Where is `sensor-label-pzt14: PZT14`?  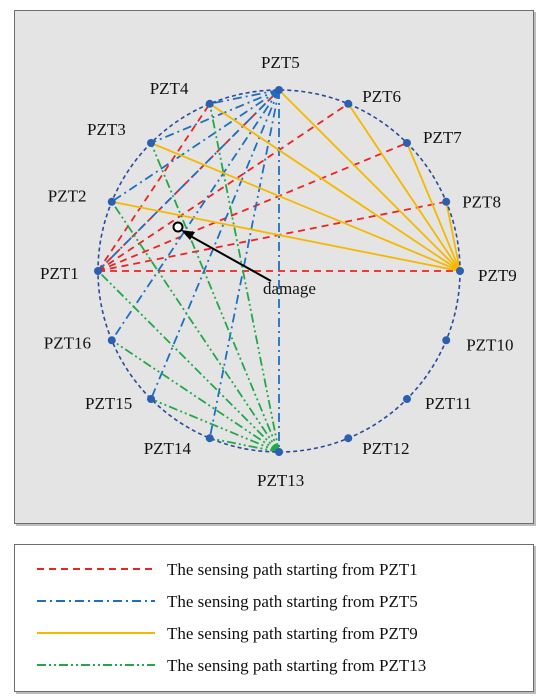 sensor-label-pzt14: PZT14 is located at coordinates (168, 448).